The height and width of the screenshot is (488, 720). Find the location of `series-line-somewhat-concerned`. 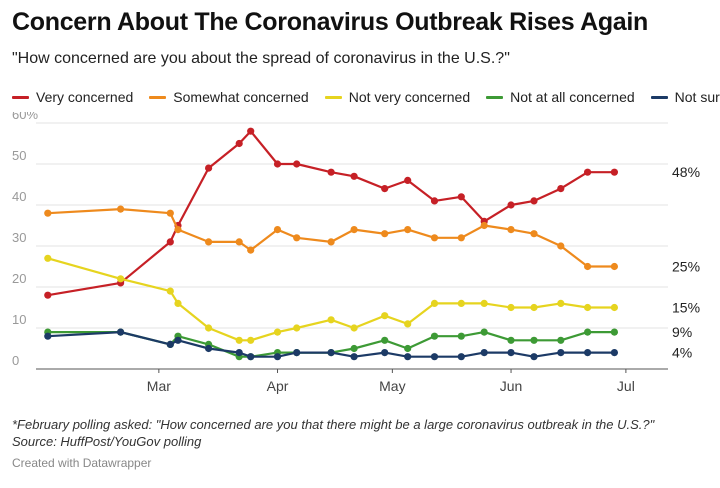

series-line-somewhat-concerned is located at coordinates (331, 237).